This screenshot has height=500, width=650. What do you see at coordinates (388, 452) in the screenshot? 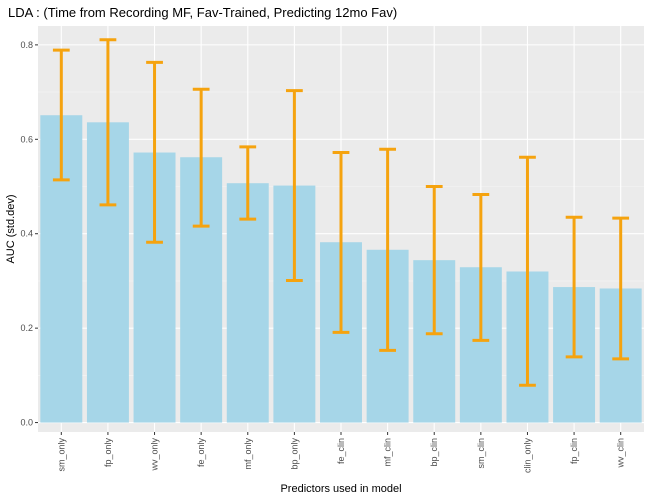
I see `x-tick-label: mf_clin` at bounding box center [388, 452].